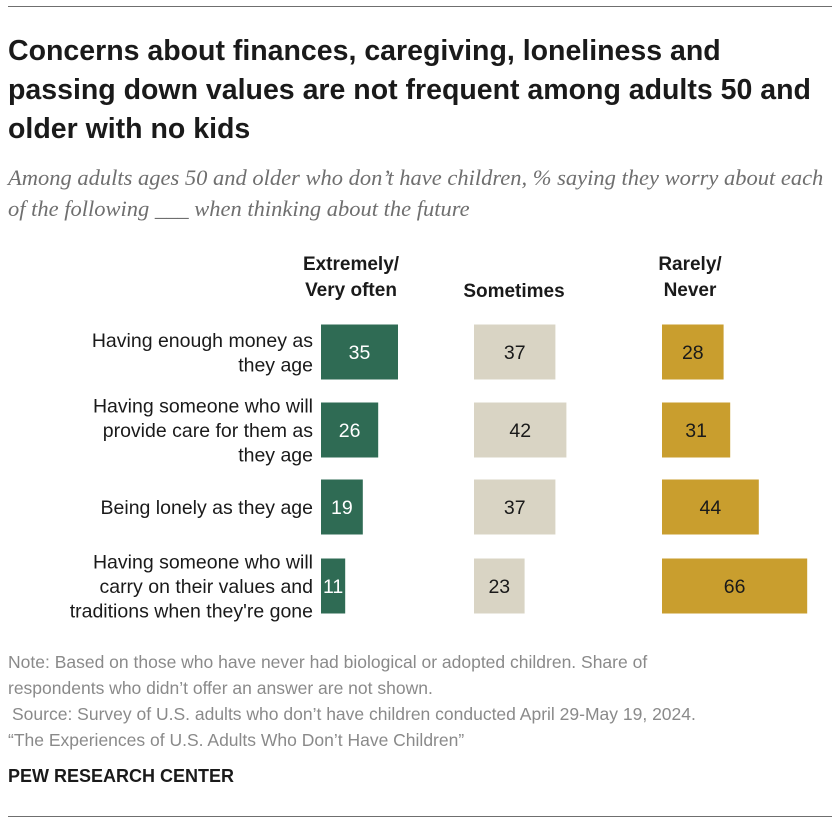  I want to click on row-label-4-line-1: Having someone who will, so click(203, 563).